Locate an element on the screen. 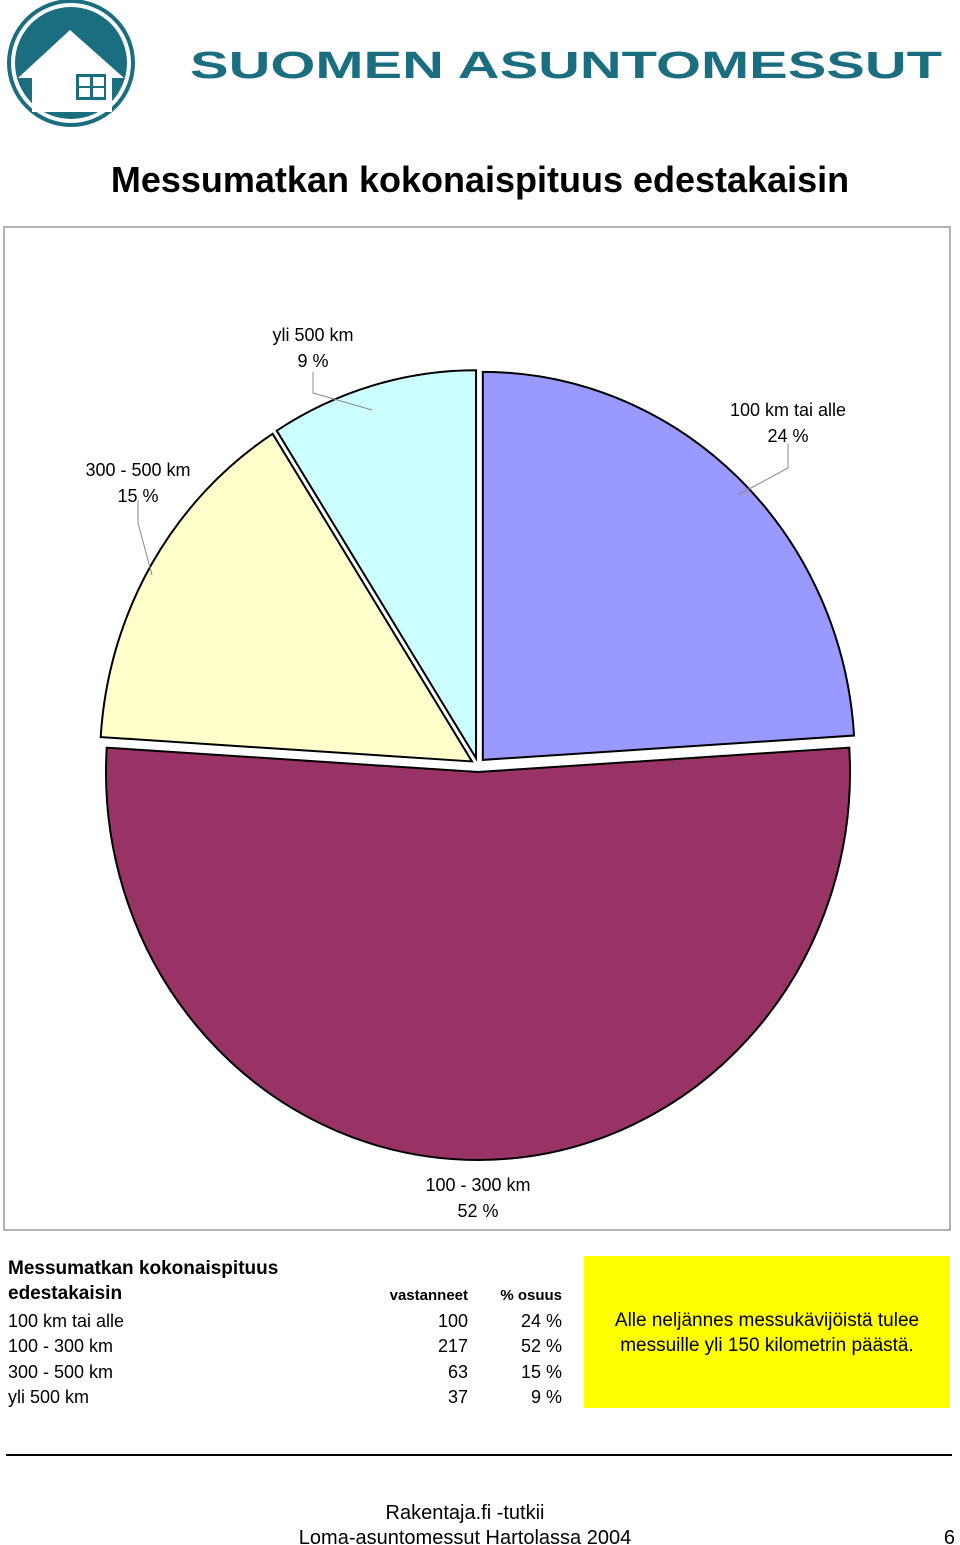 Image resolution: width=960 pixels, height=1545 pixels. column-header: % osuus is located at coordinates (531, 1296).